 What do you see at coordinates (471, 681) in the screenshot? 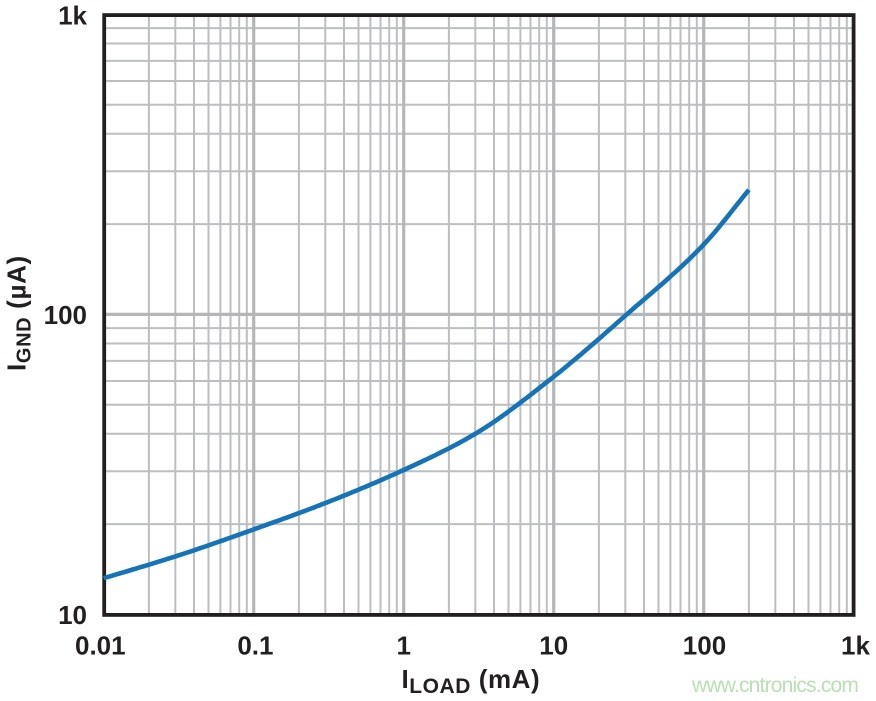
I see `svg-text: ILOAD (mA)` at bounding box center [471, 681].